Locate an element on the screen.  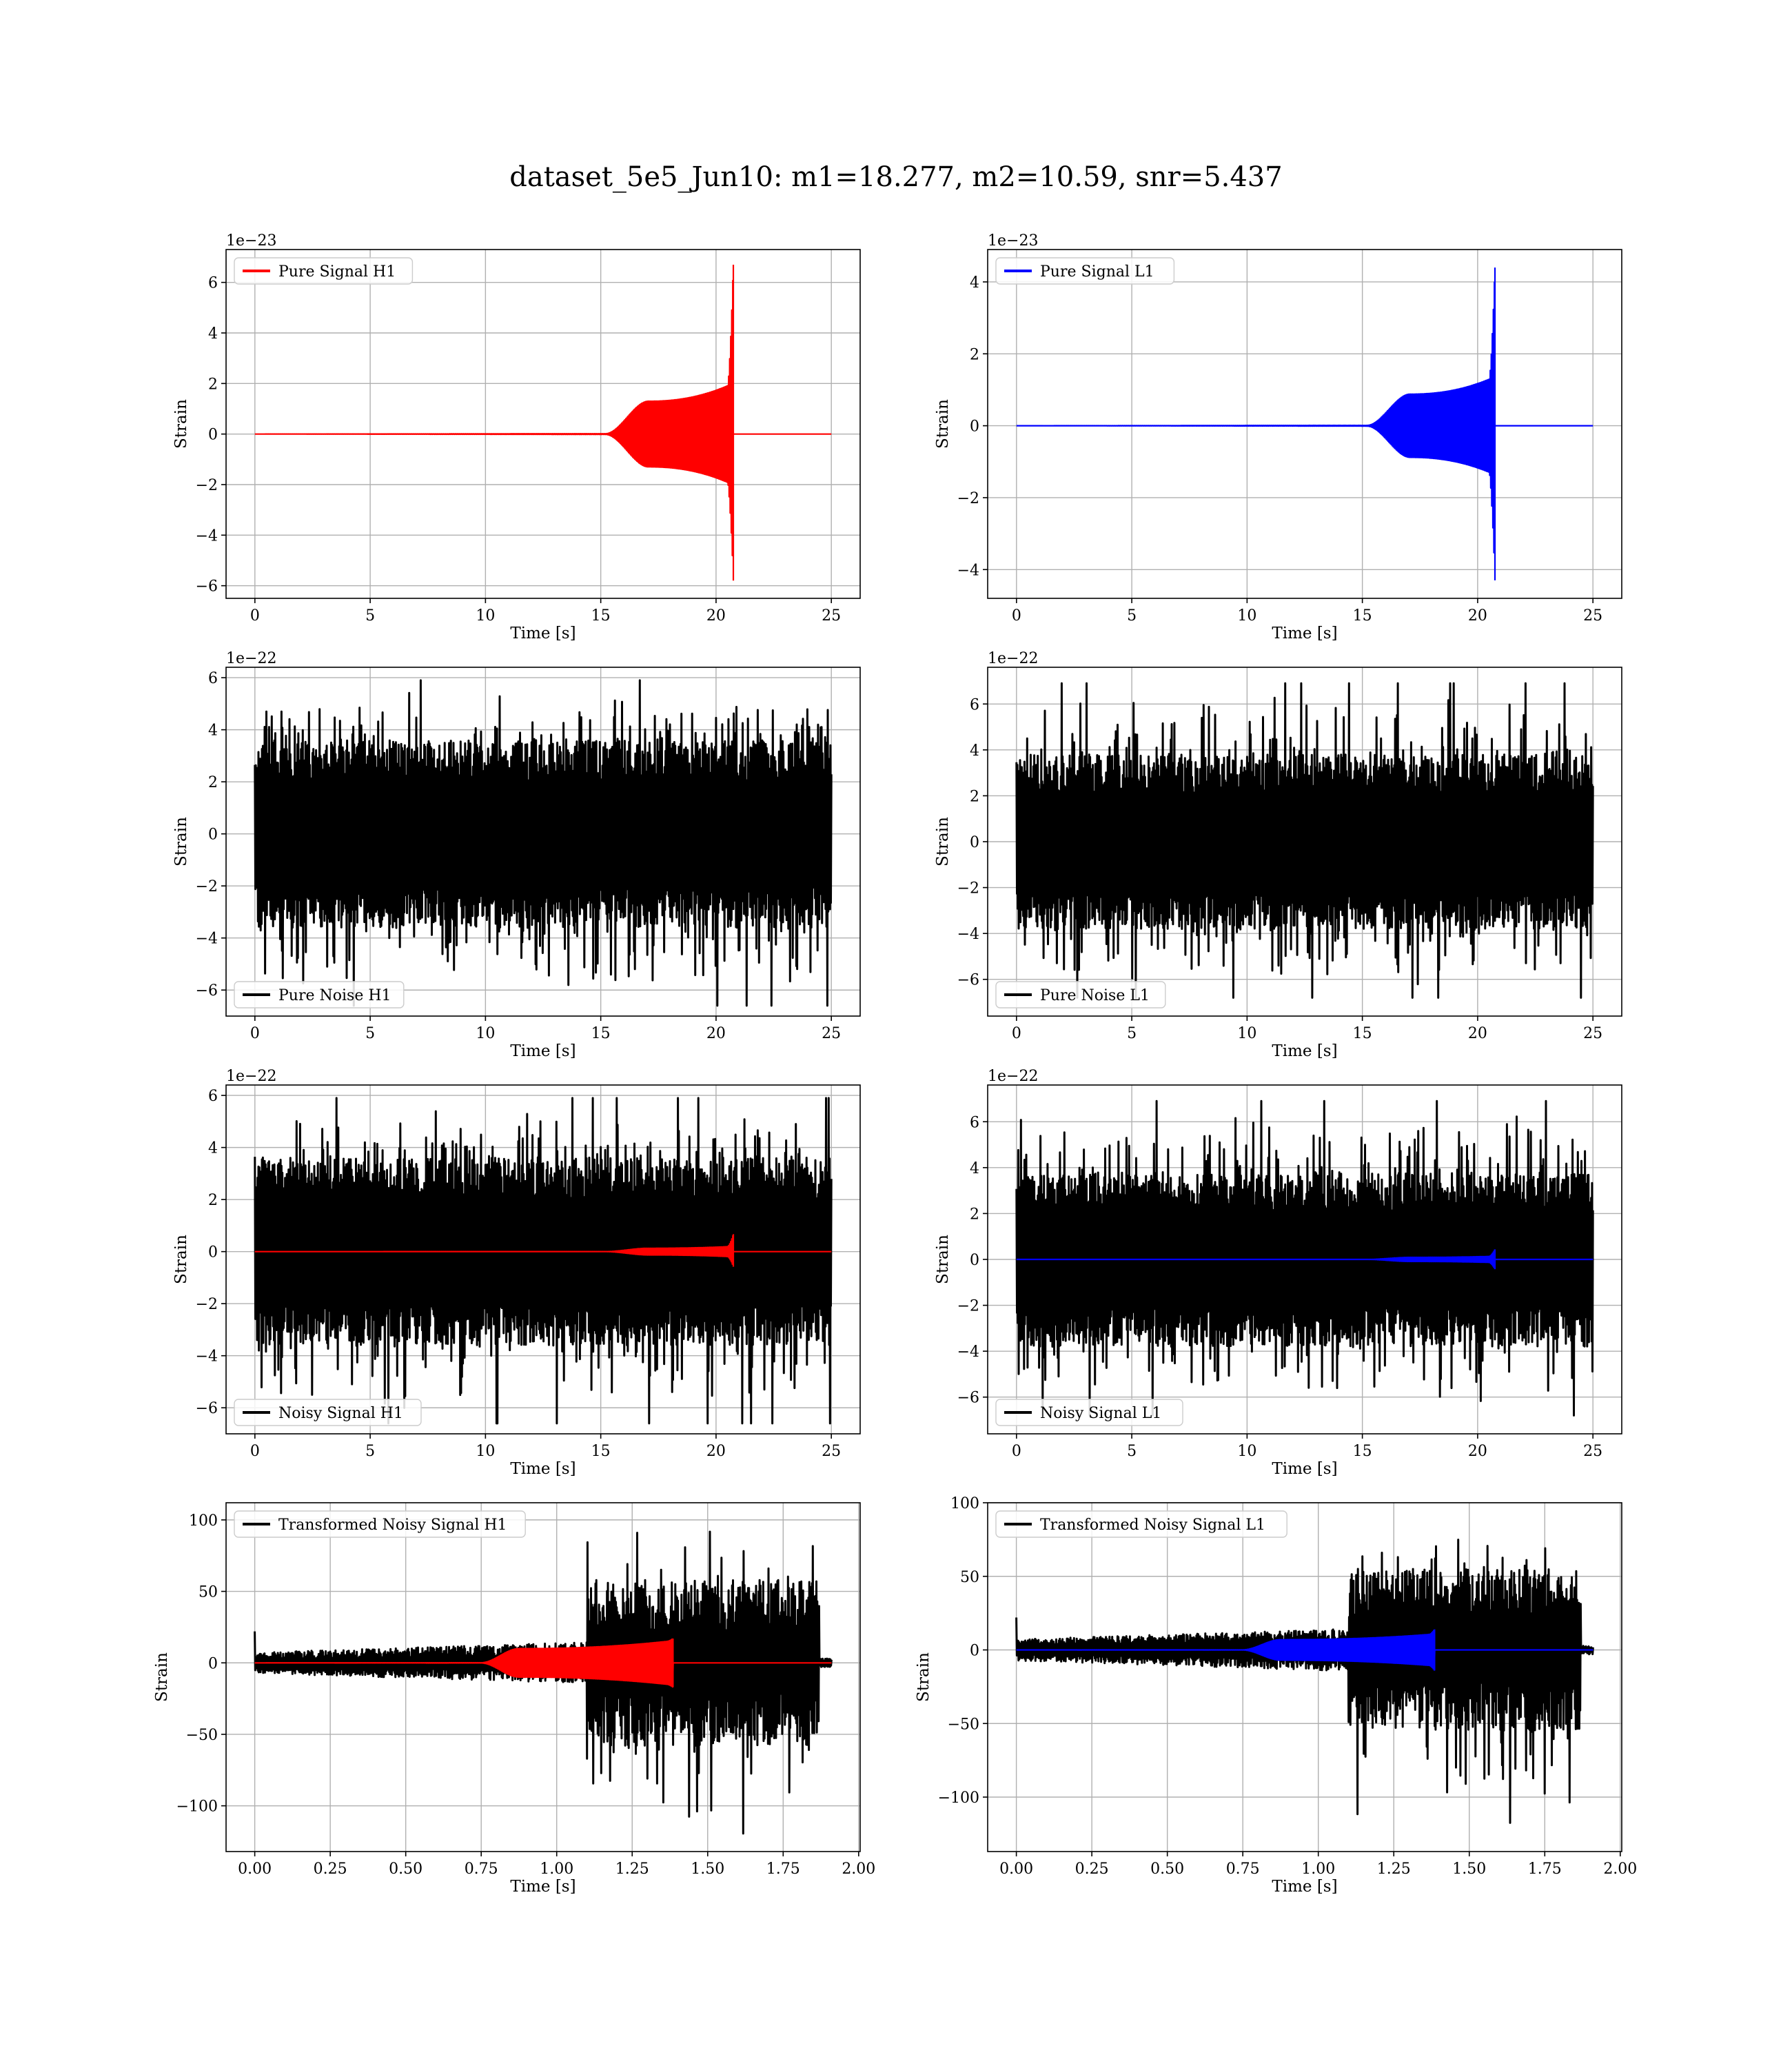
chart-h1-noisy-legend: Noisy Signal H1 is located at coordinates (328, 1413).